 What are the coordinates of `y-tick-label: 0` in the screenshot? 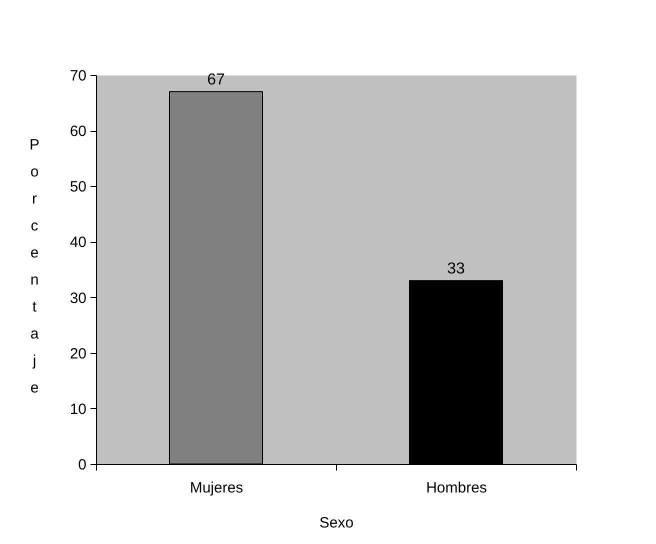 It's located at (82, 465).